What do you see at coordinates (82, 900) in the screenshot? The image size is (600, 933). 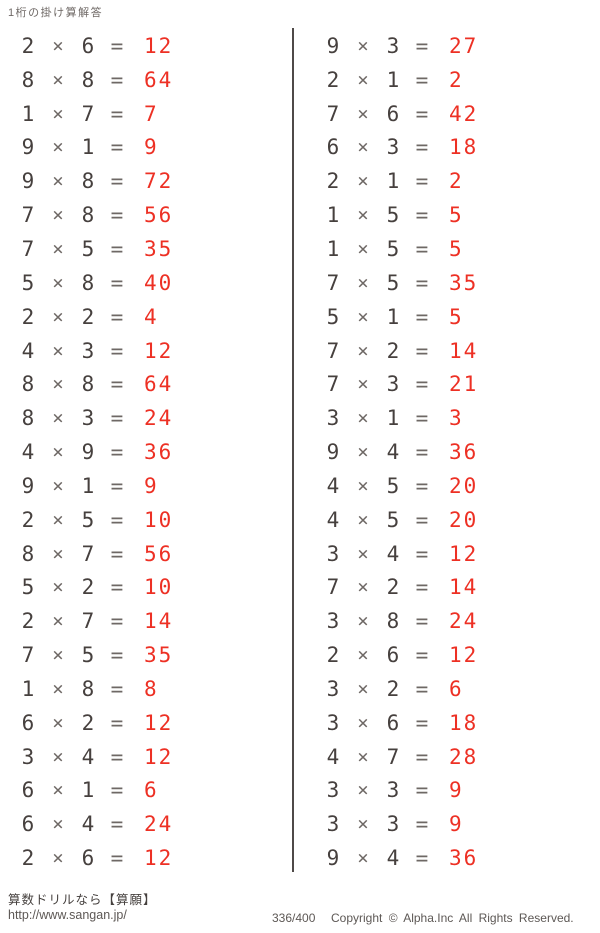 I see `site-name: 算数ドリルなら【算願】` at bounding box center [82, 900].